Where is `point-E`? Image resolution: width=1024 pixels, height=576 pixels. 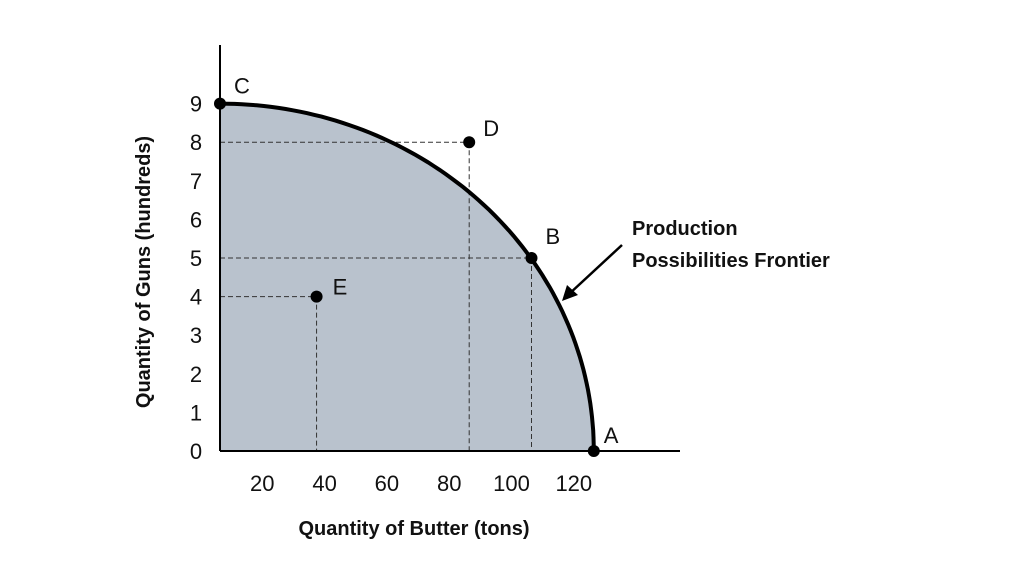
point-E is located at coordinates (316, 296).